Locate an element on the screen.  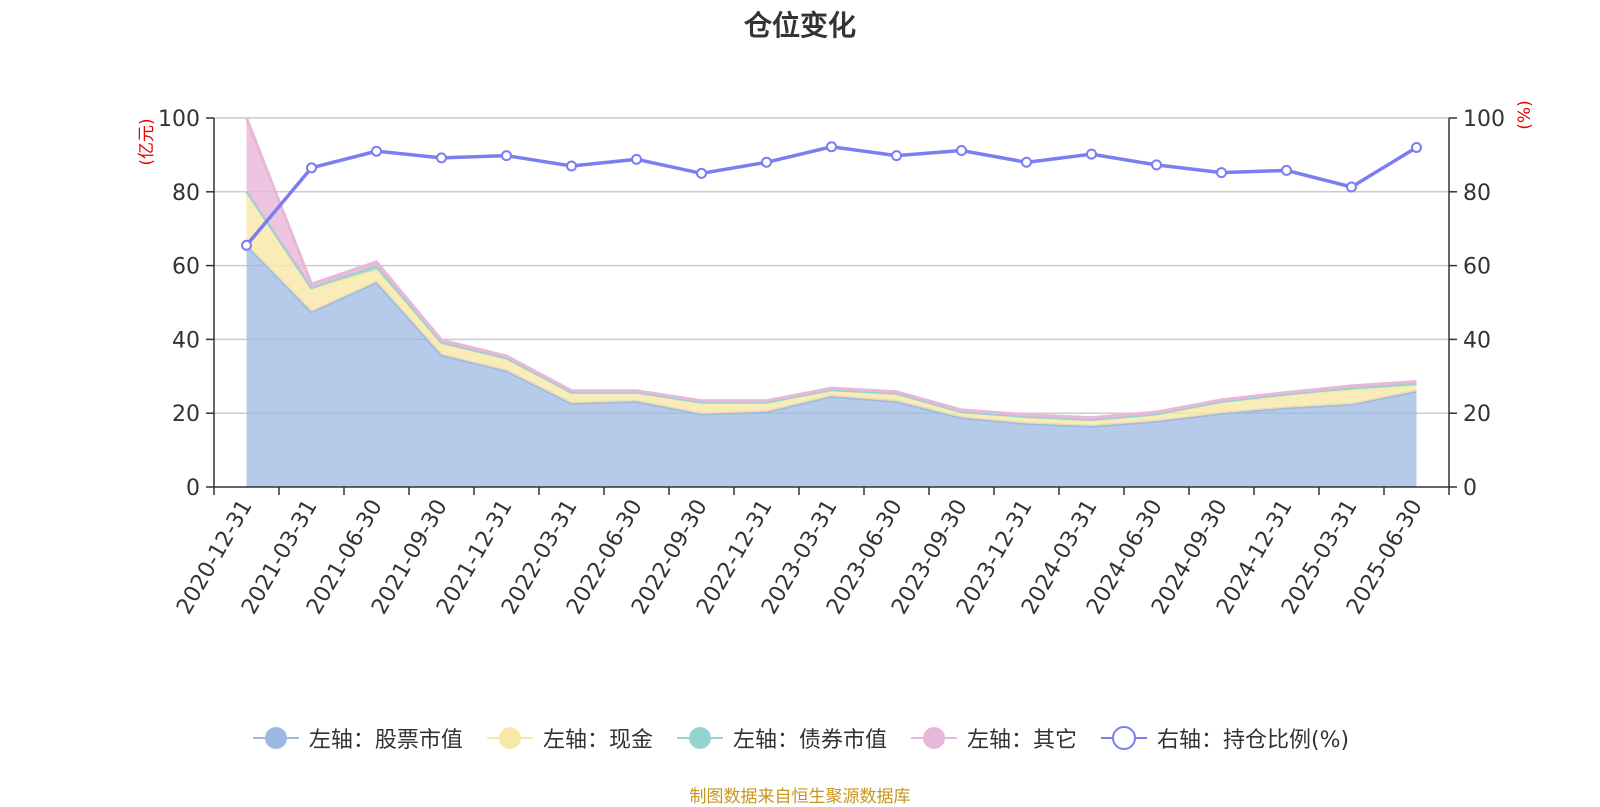
legend-label: 左轴：其它 is located at coordinates (1021, 740).